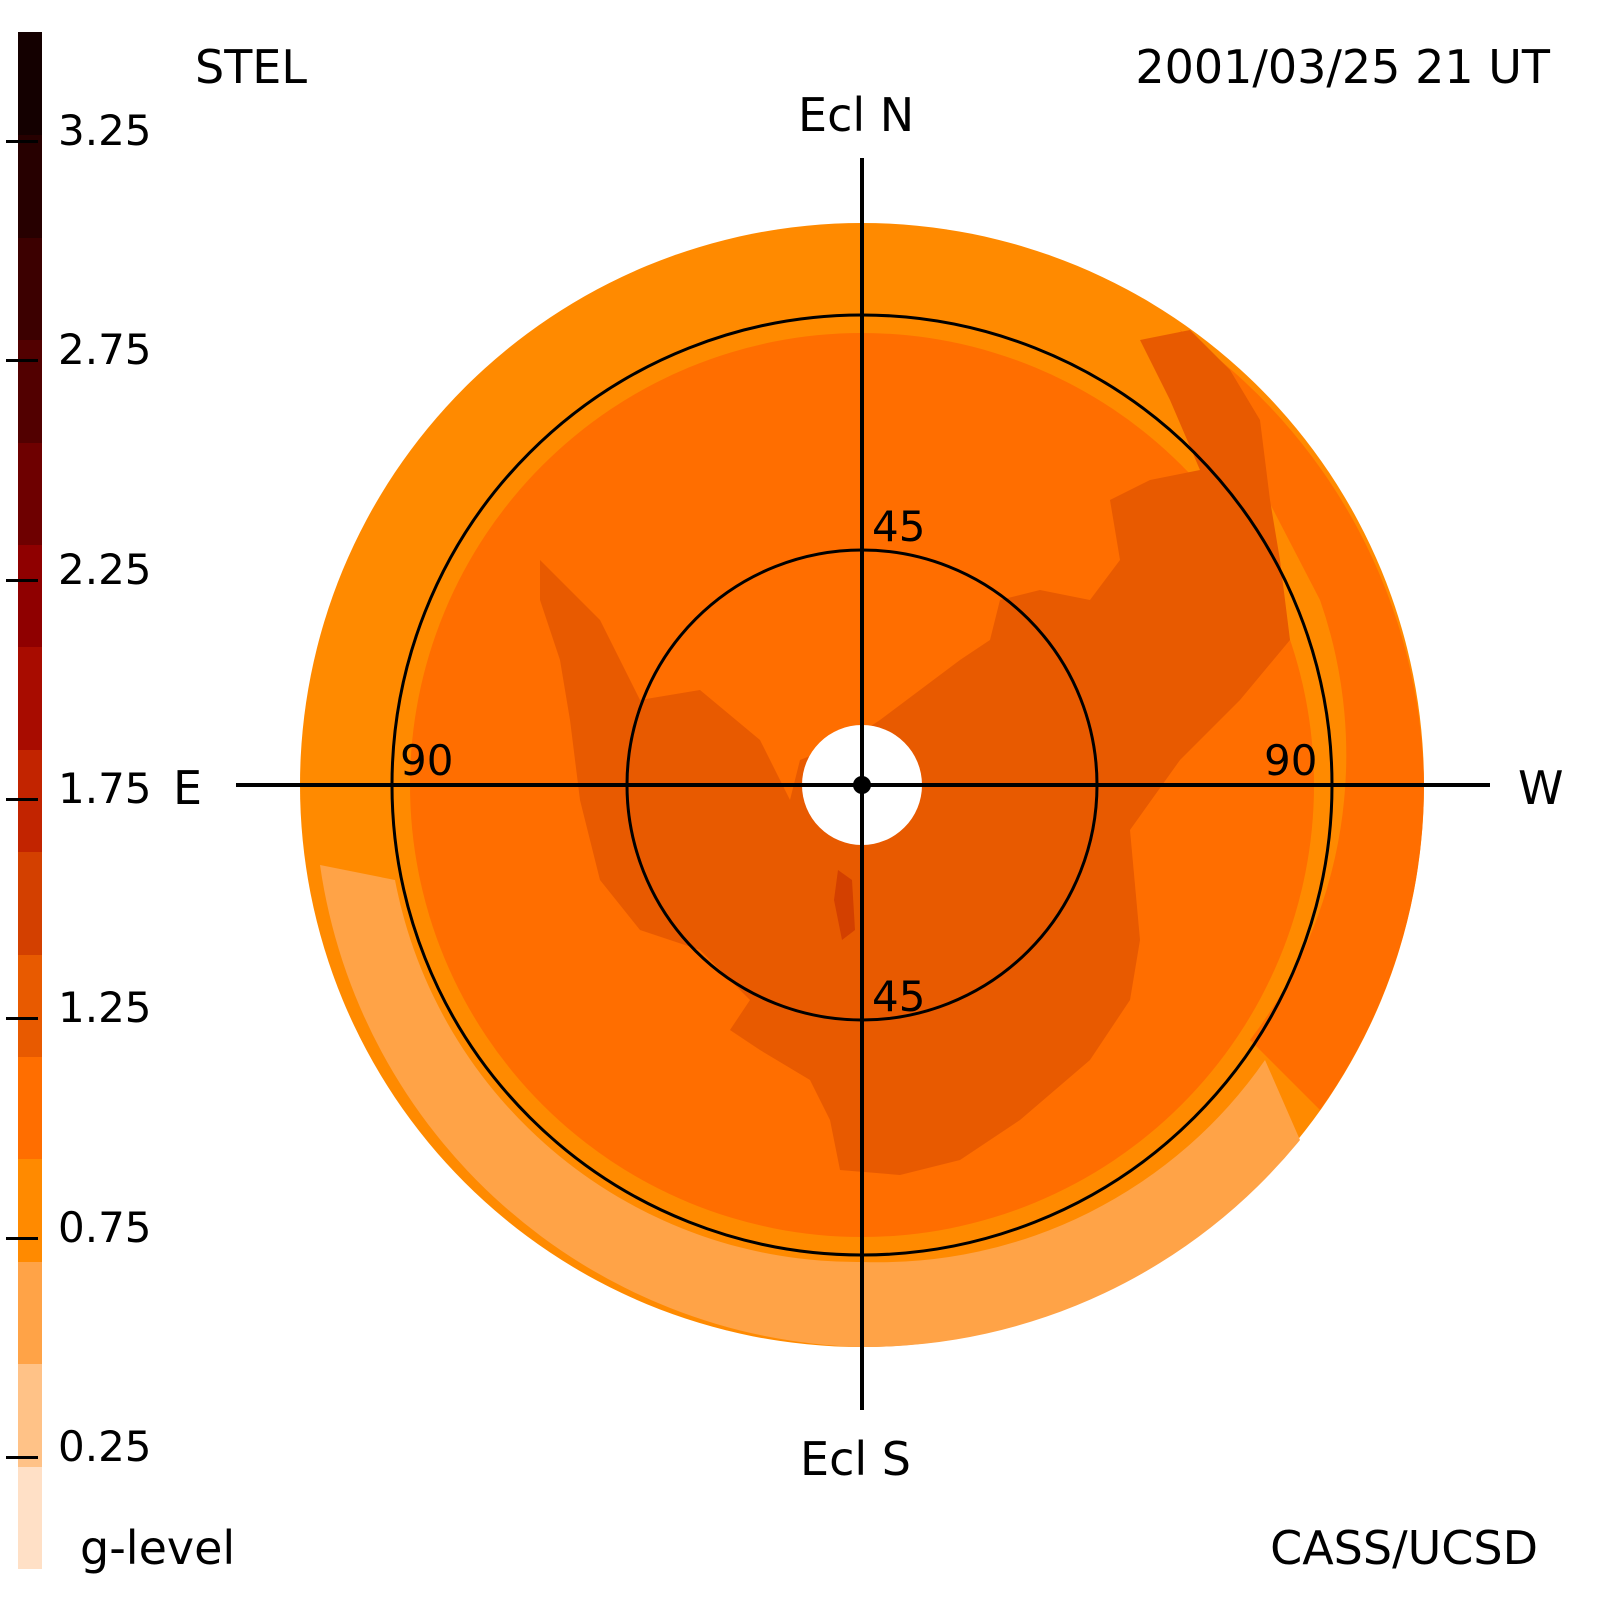 Image resolution: width=1600 pixels, height=1600 pixels. I want to click on instrument-label: STEL, so click(251, 67).